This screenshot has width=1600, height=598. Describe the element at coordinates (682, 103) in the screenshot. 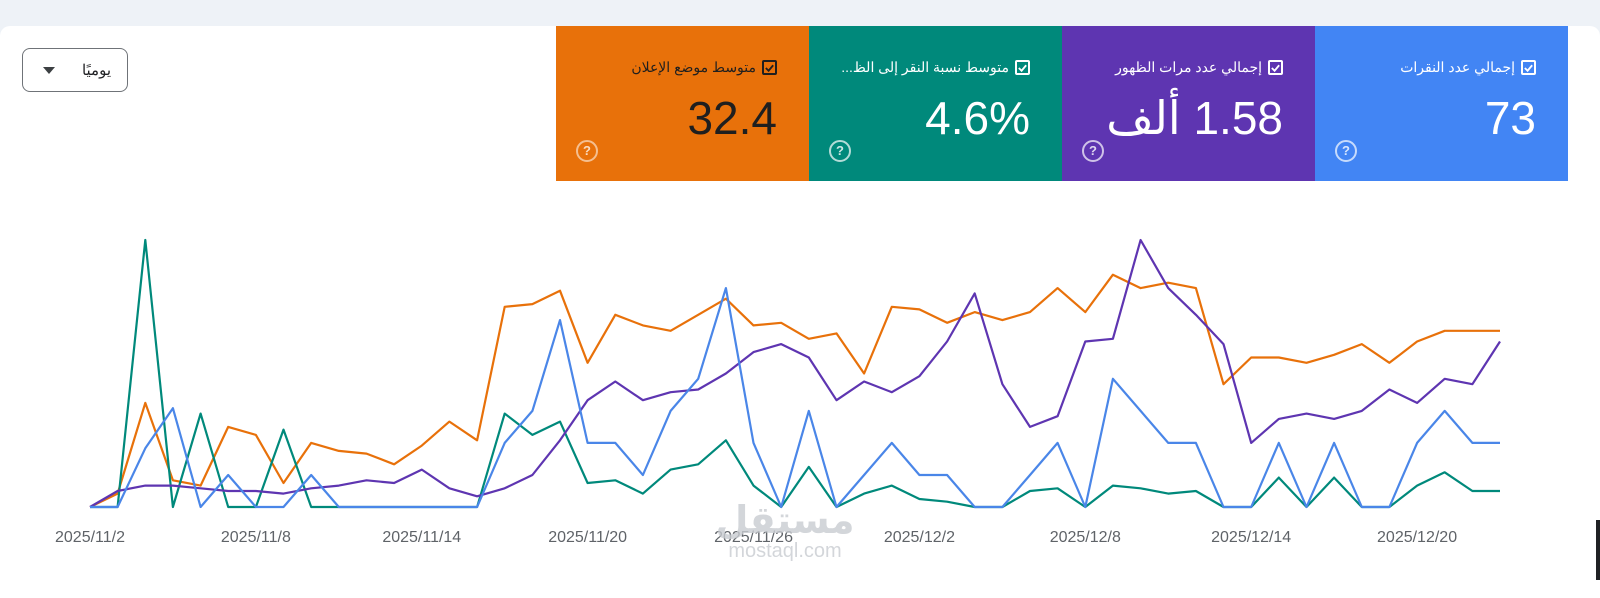

I see `metric-card-avg-position: متوسط موضع الإعلان 32.4 ?` at that location.